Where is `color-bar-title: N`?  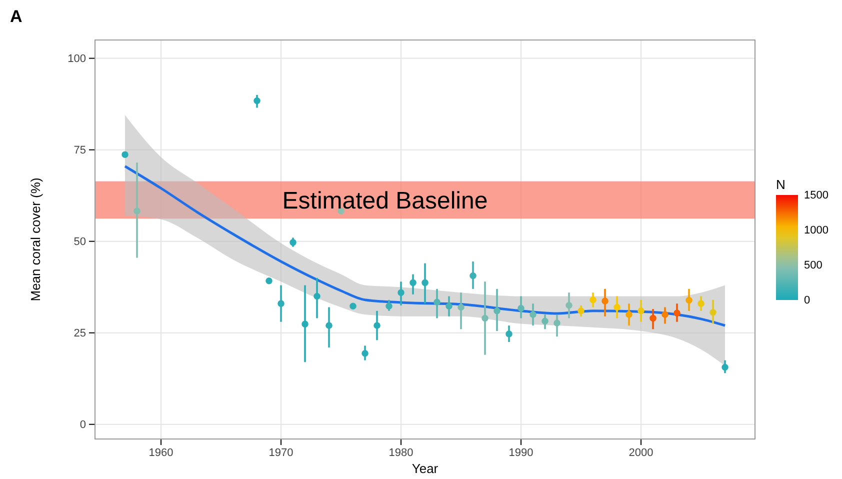
color-bar-title: N is located at coordinates (781, 184).